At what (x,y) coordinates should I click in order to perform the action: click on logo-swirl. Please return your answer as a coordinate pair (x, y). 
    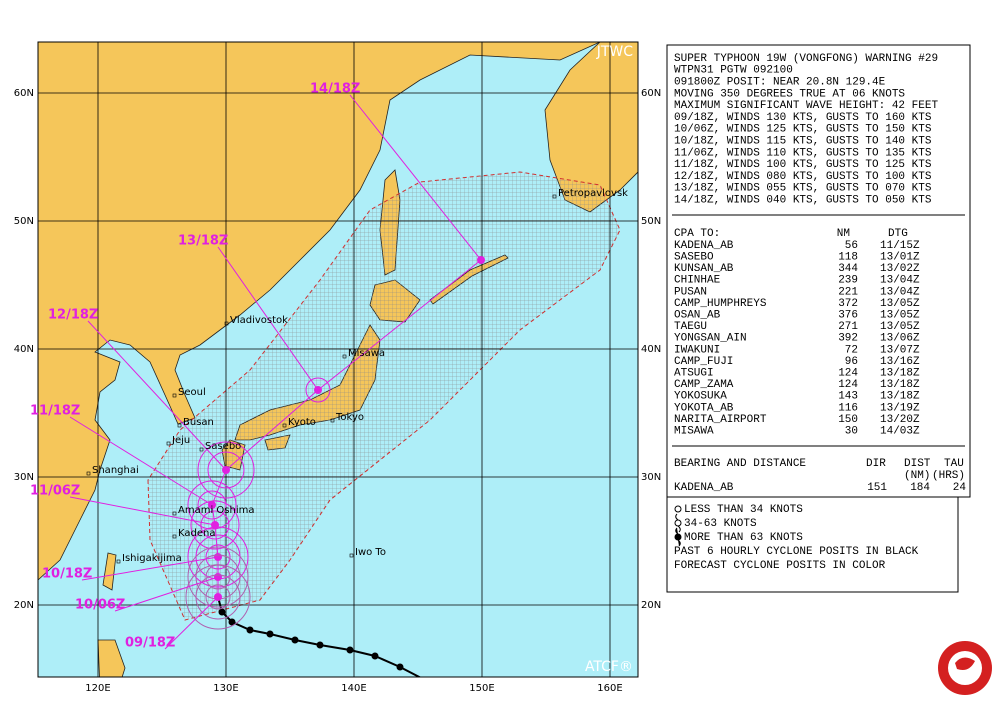
    Looking at the image, I should click on (965, 663).